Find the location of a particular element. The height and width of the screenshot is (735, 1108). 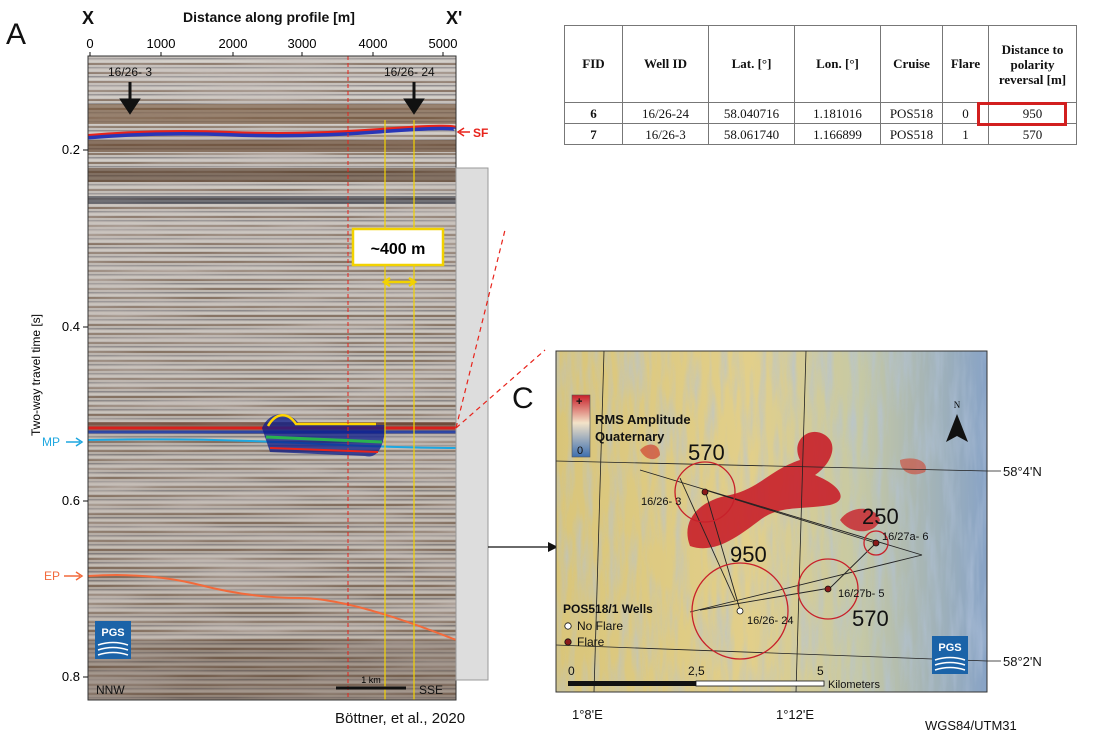

twt-tick-0-8: 0.8 is located at coordinates (71, 676).